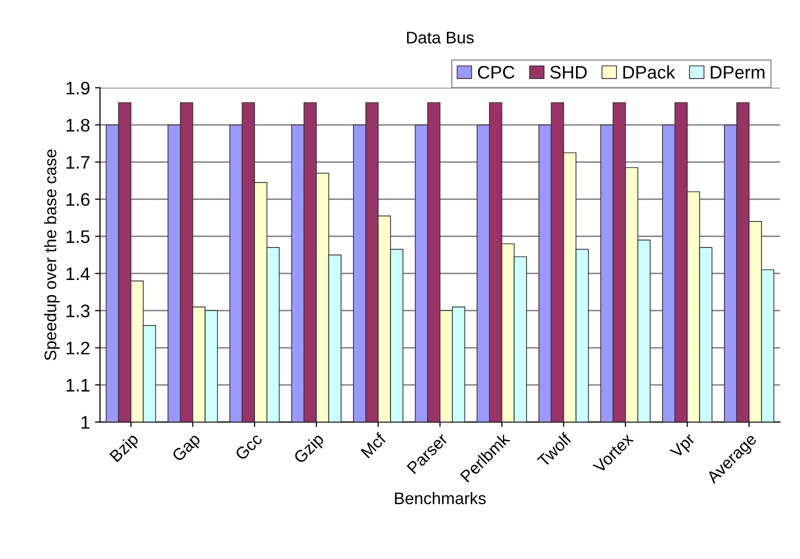  Describe the element at coordinates (78, 125) in the screenshot. I see `y-tick-label: 1.8` at that location.